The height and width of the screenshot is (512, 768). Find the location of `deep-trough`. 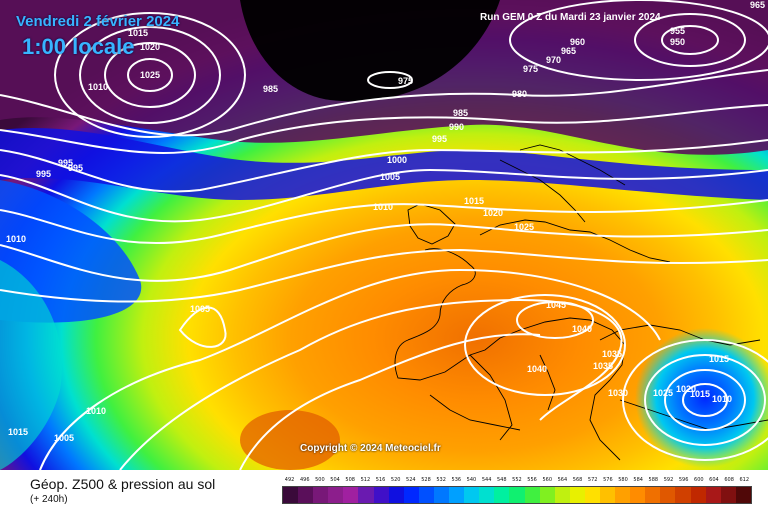

deep-trough is located at coordinates (370, 51).